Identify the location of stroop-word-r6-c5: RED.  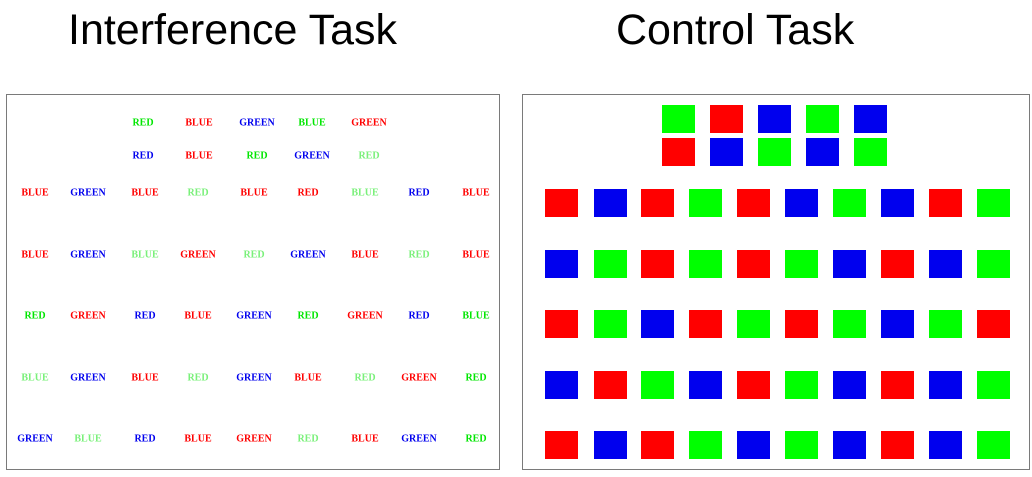
(308, 439).